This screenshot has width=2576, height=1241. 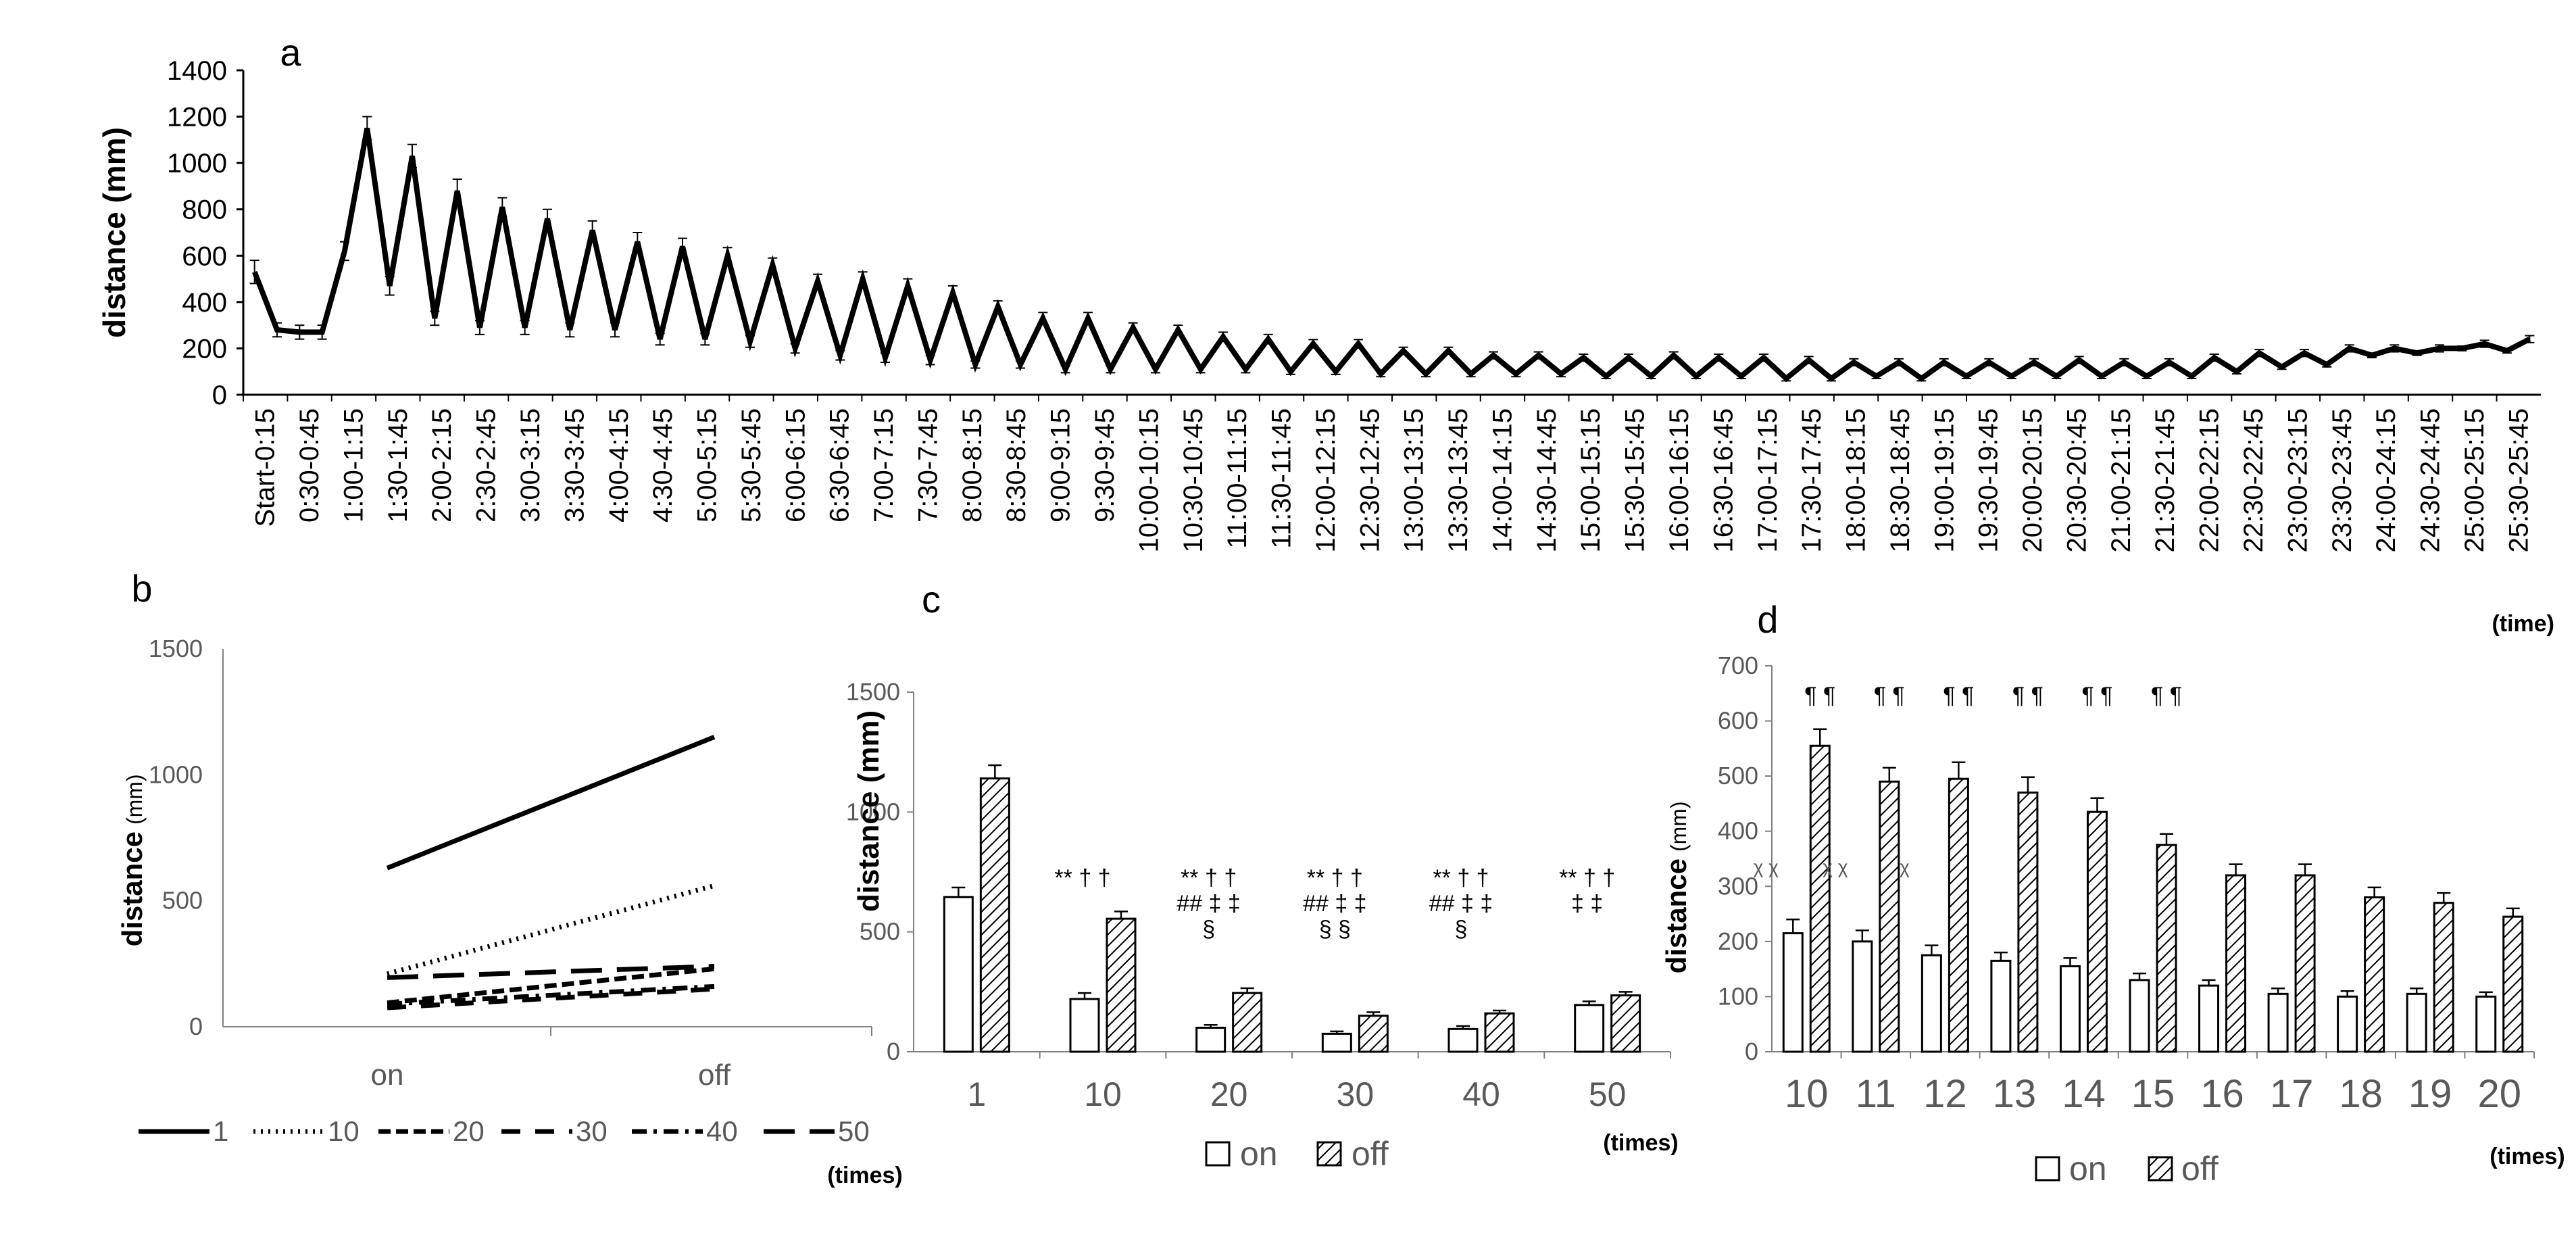 What do you see at coordinates (1905, 866) in the screenshot?
I see `significance-mark: χ` at bounding box center [1905, 866].